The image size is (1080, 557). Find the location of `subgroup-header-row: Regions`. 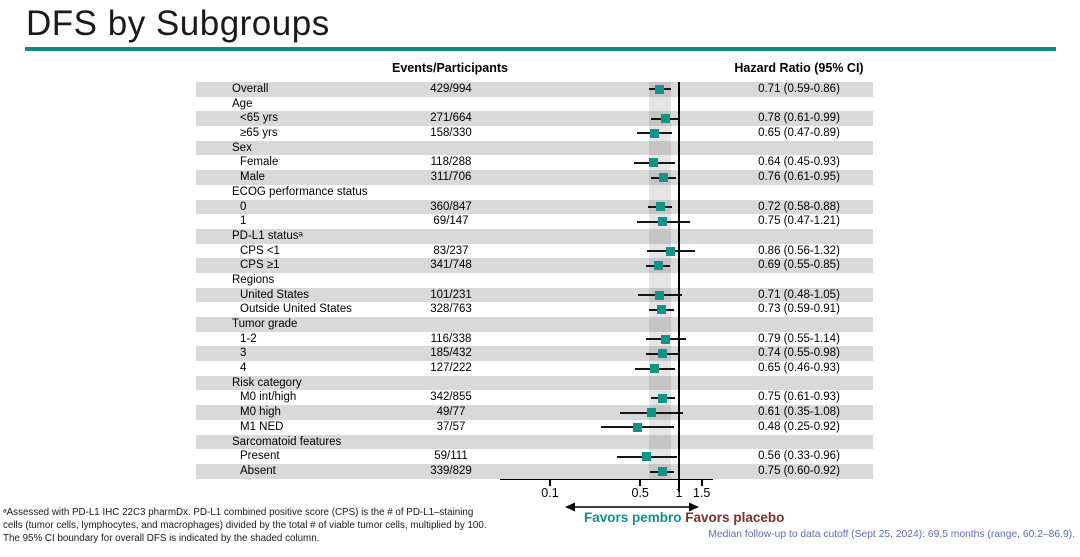

subgroup-header-row: Regions is located at coordinates (534, 280).